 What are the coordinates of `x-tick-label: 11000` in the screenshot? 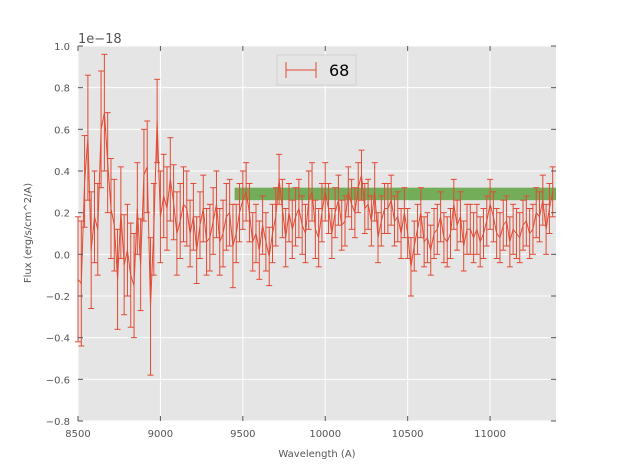 It's located at (490, 434).